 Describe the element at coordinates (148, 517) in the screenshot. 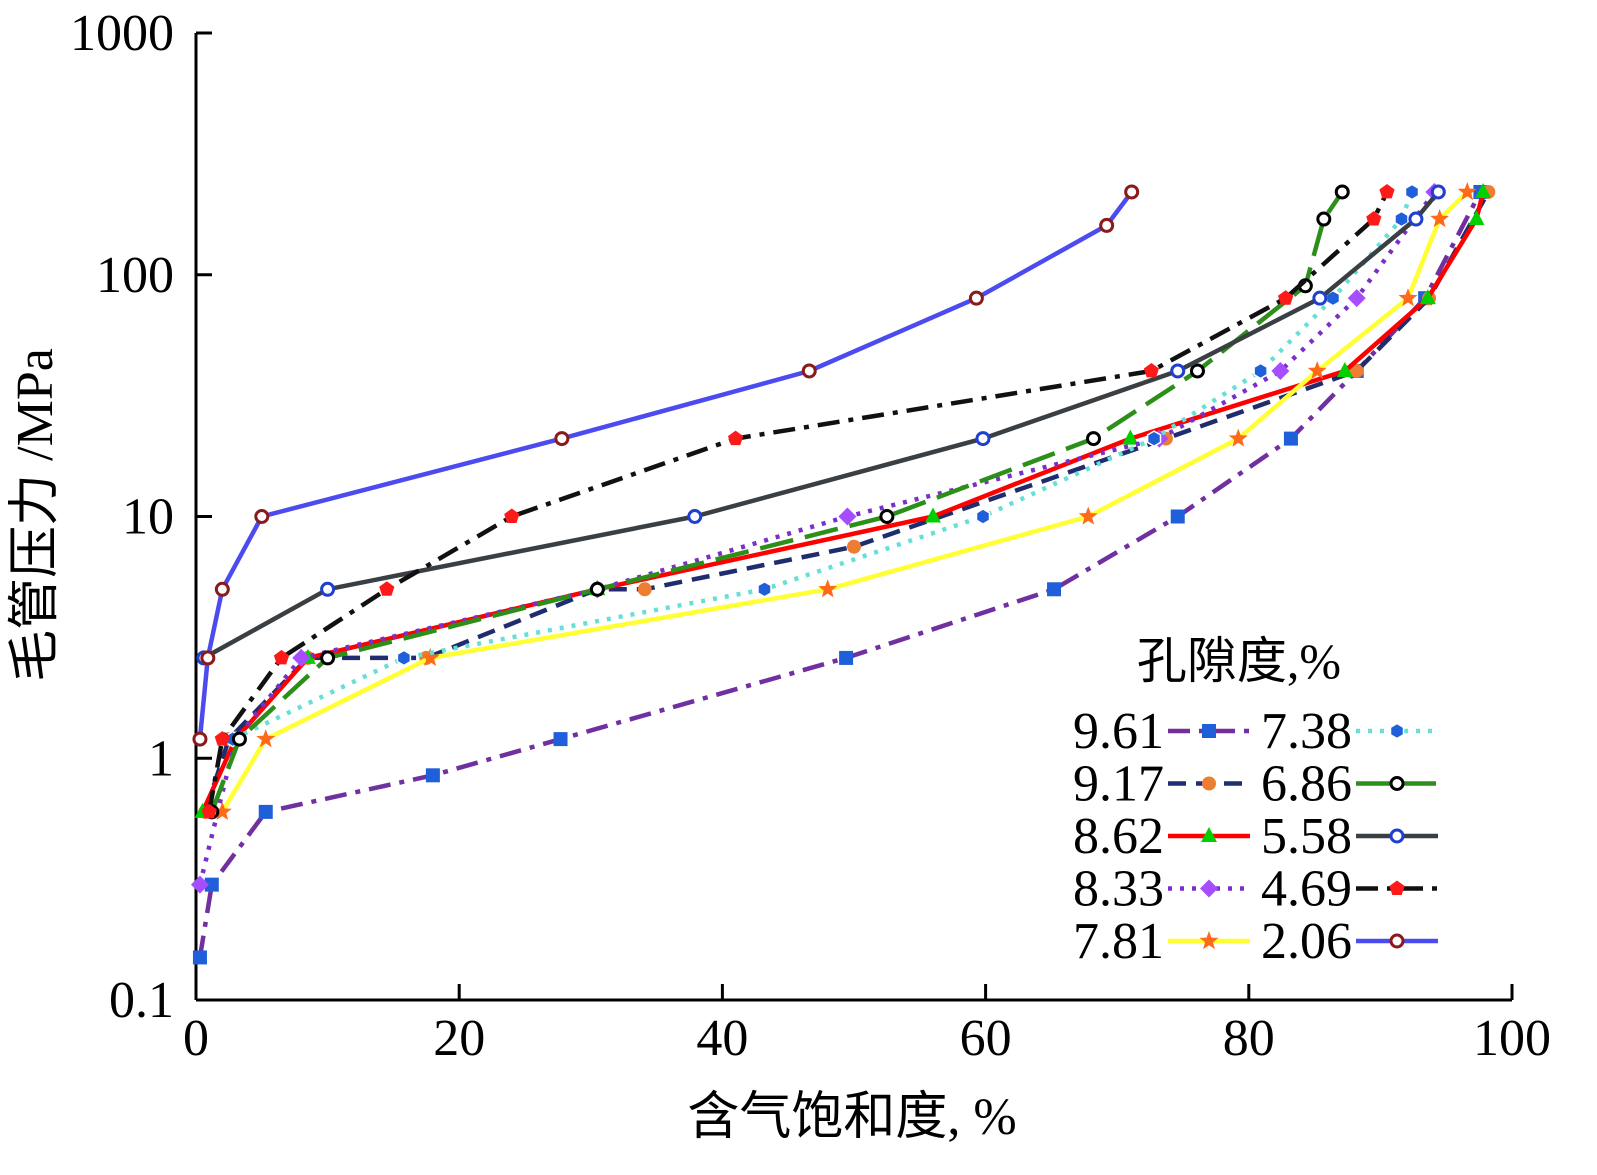

I see `y-tick-label: 10` at that location.